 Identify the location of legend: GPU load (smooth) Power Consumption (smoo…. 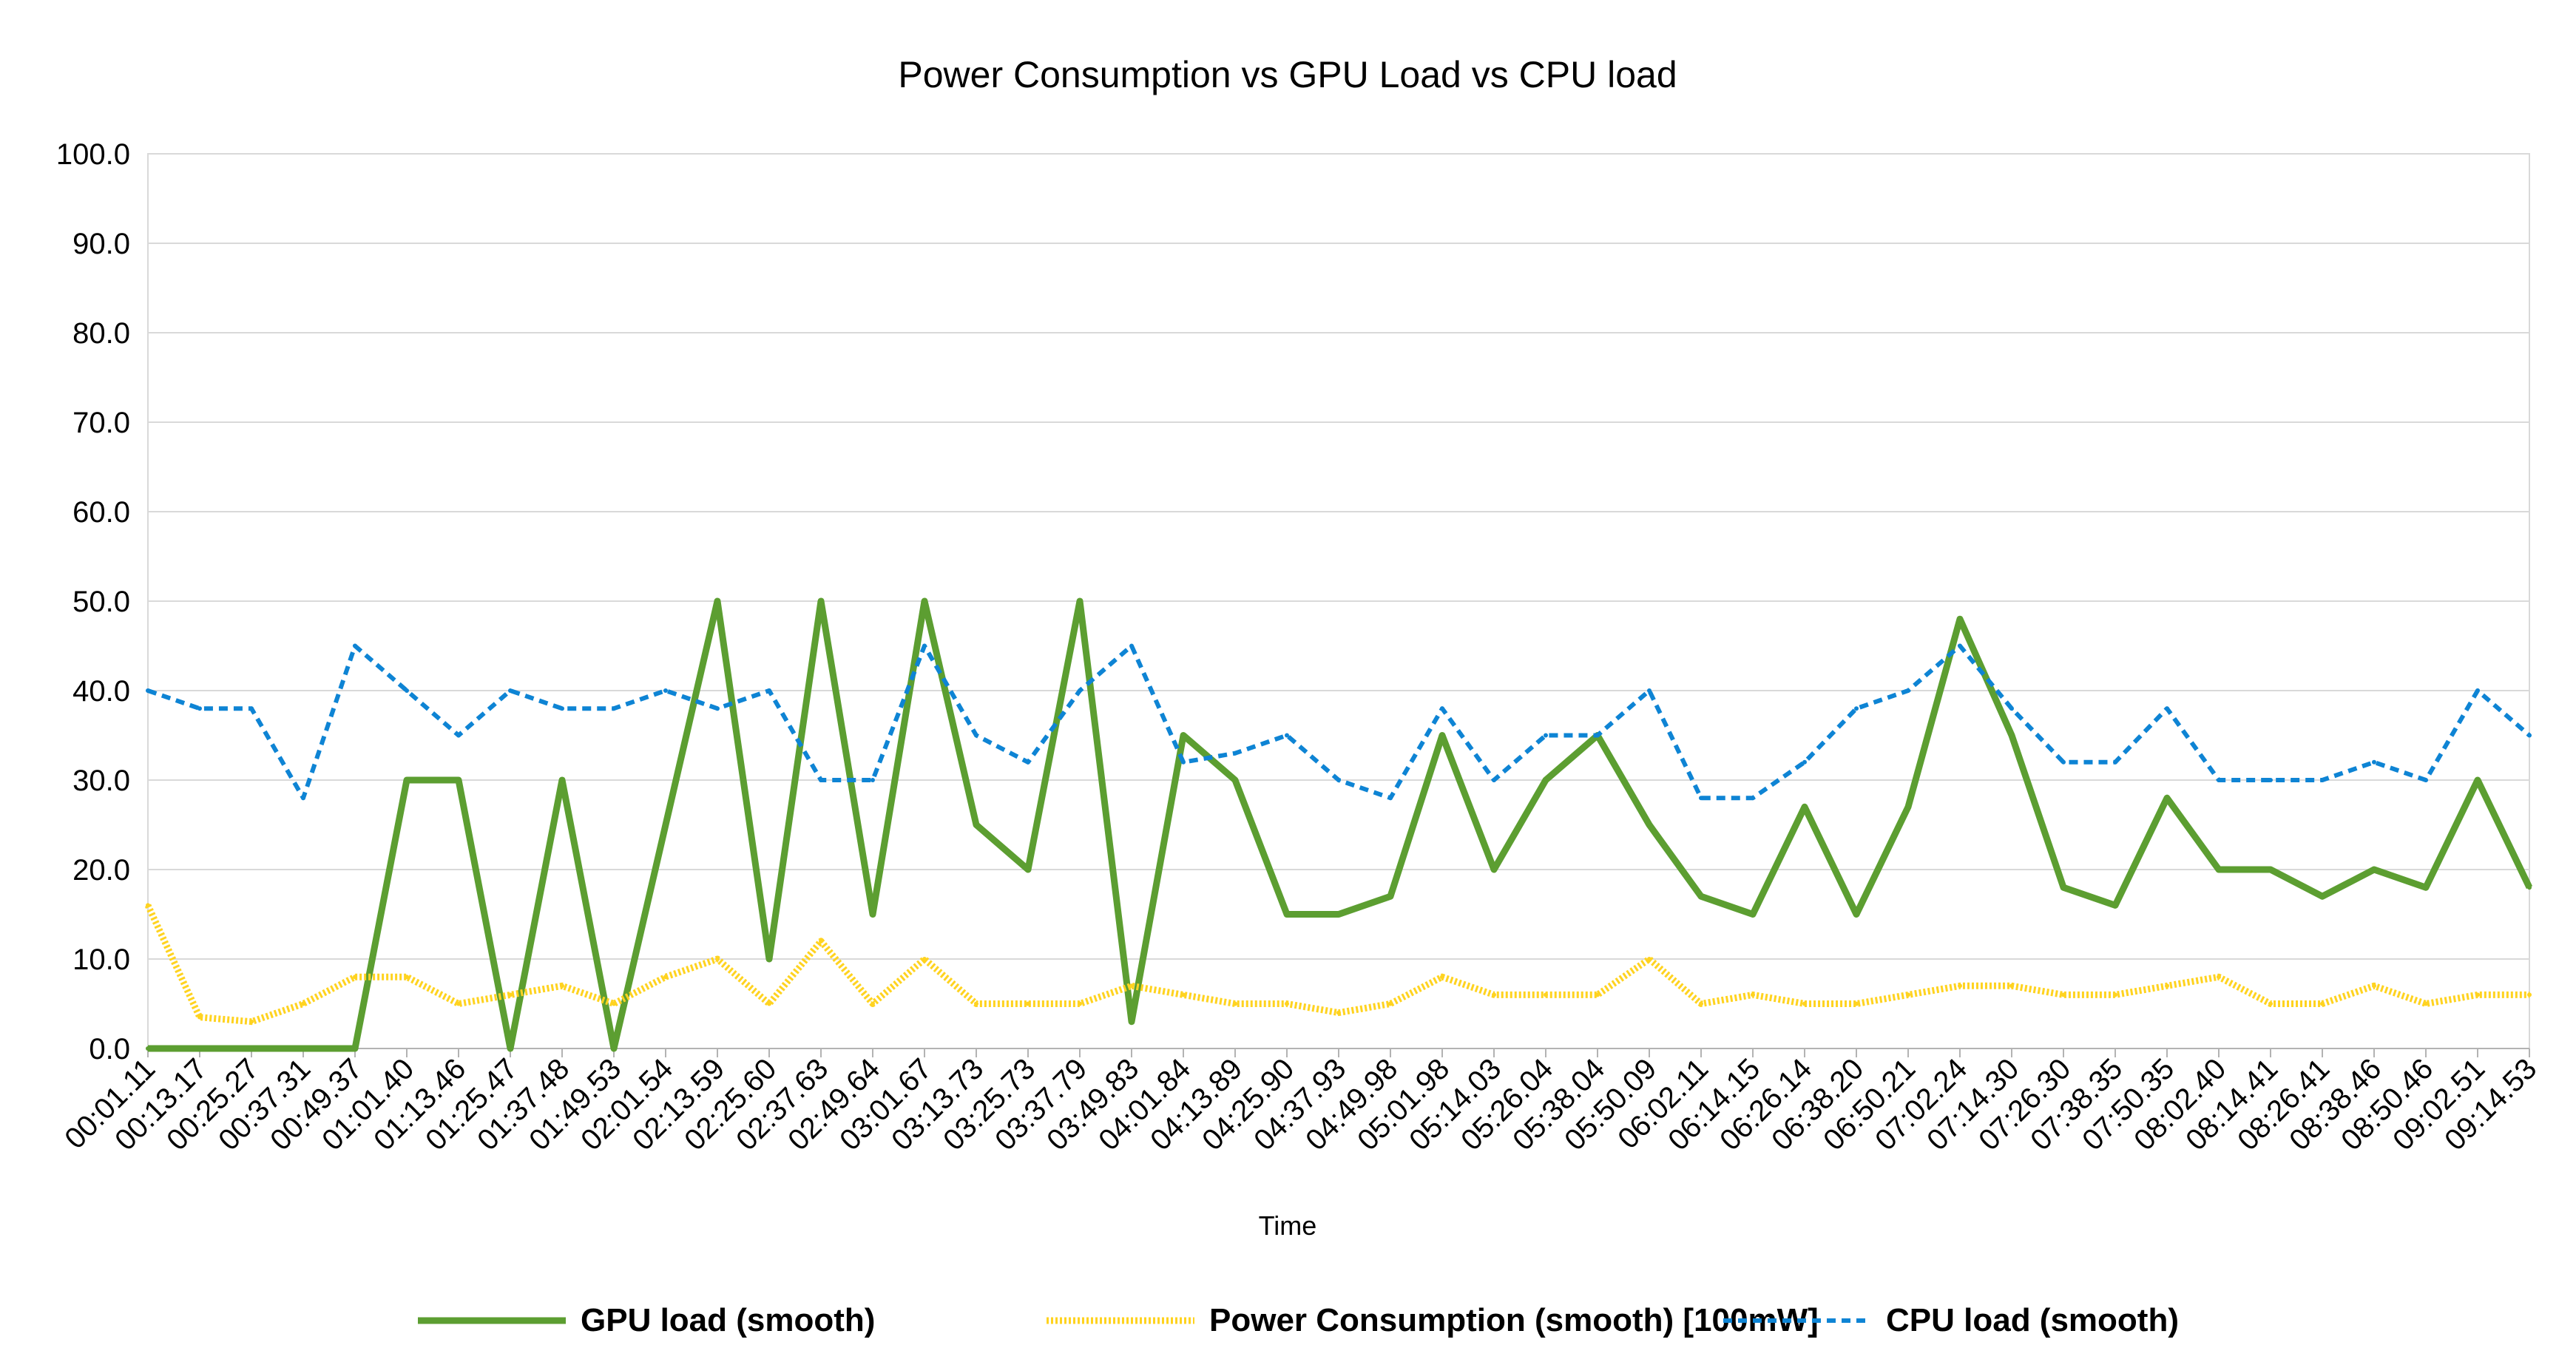
(1298, 1320).